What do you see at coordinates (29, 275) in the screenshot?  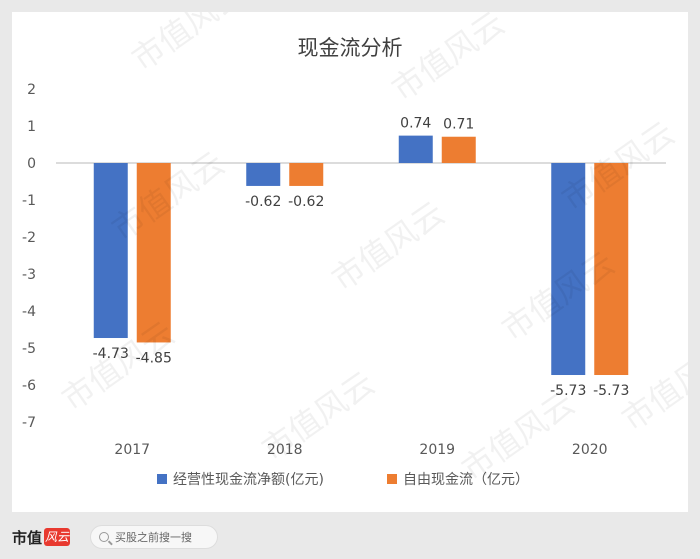 I see `y-tick-label: -3` at bounding box center [29, 275].